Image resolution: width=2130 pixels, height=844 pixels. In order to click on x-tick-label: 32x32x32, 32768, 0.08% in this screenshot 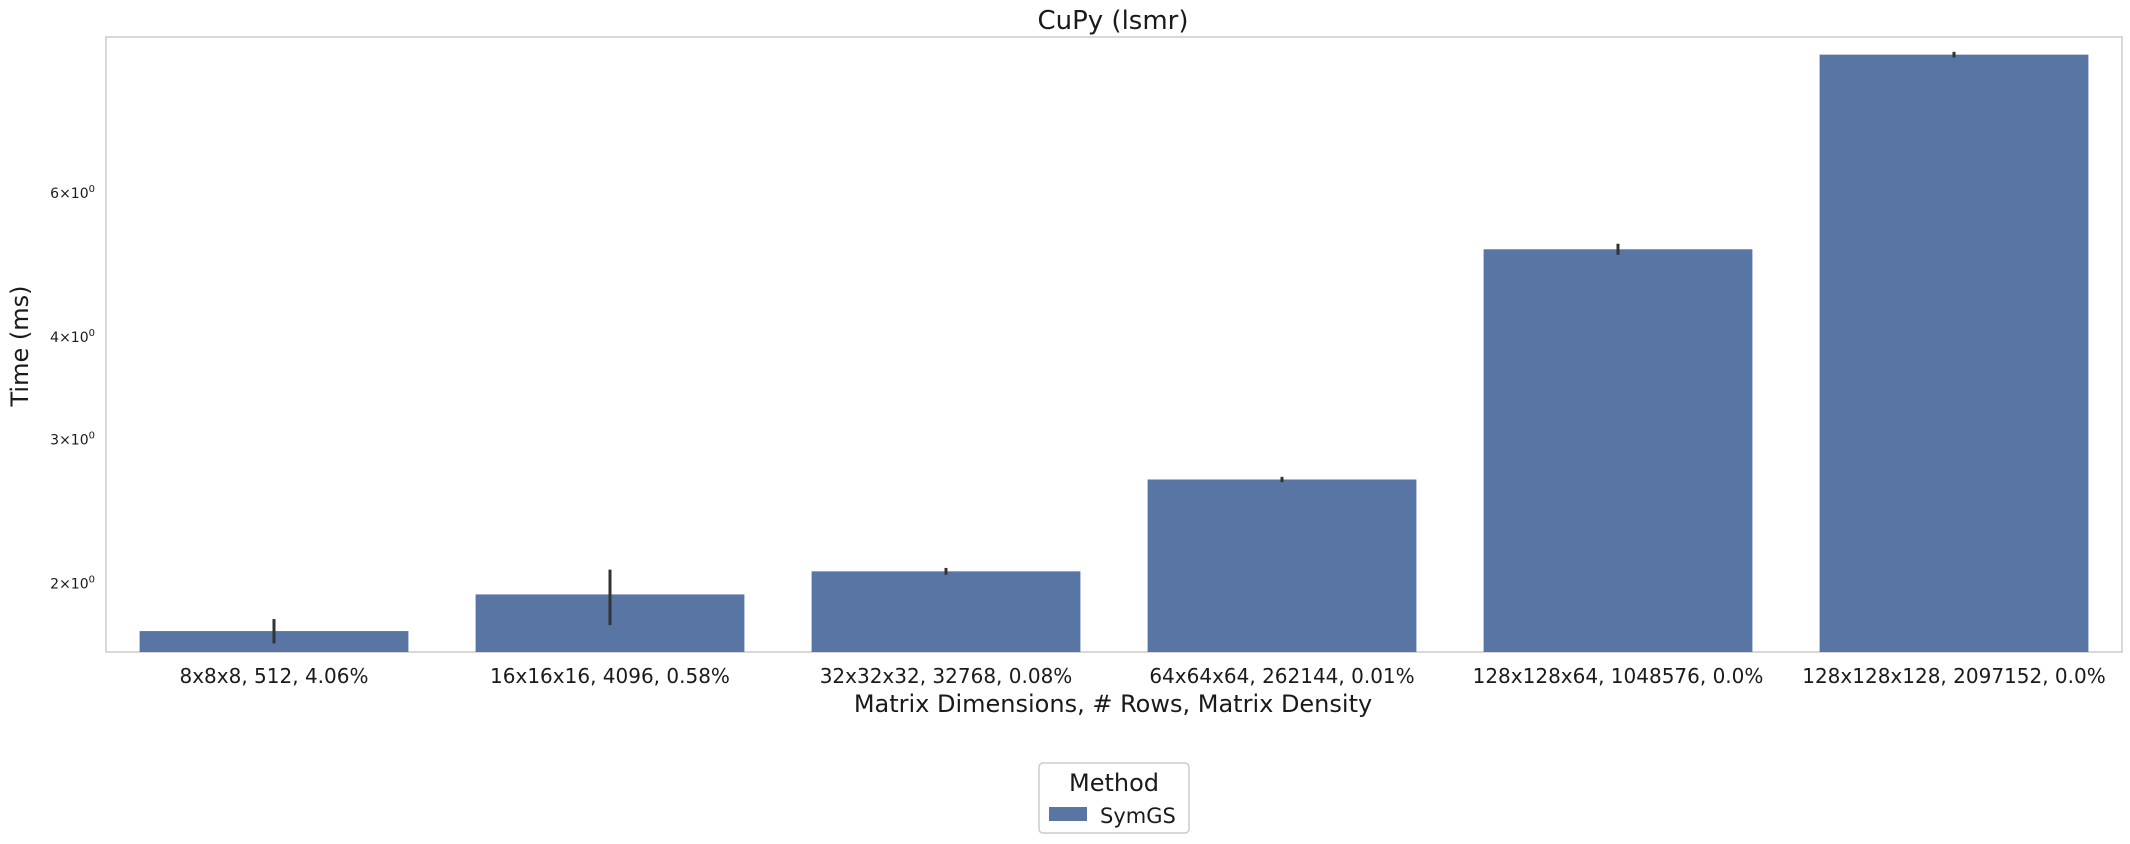, I will do `click(946, 676)`.